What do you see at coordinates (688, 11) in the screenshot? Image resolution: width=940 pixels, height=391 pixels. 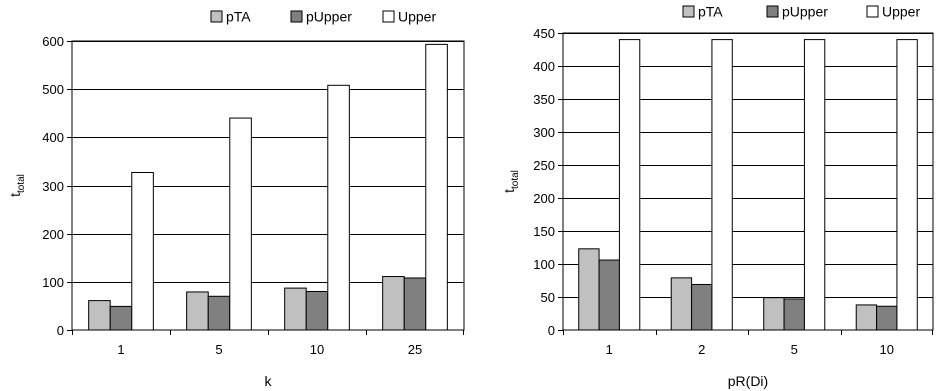 I see `c2-legend-swatch-pta` at bounding box center [688, 11].